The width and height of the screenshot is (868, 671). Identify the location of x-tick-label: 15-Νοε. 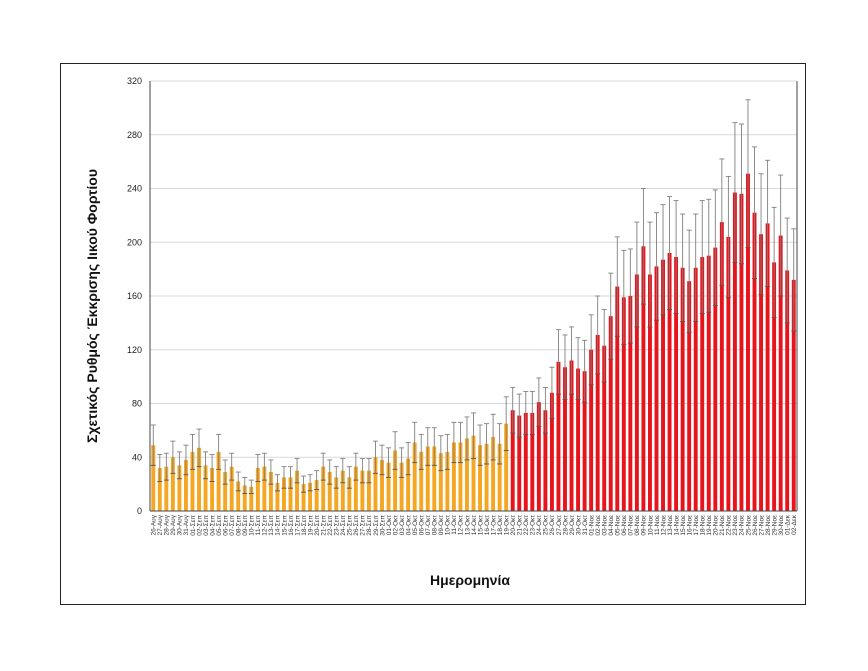
(683, 525).